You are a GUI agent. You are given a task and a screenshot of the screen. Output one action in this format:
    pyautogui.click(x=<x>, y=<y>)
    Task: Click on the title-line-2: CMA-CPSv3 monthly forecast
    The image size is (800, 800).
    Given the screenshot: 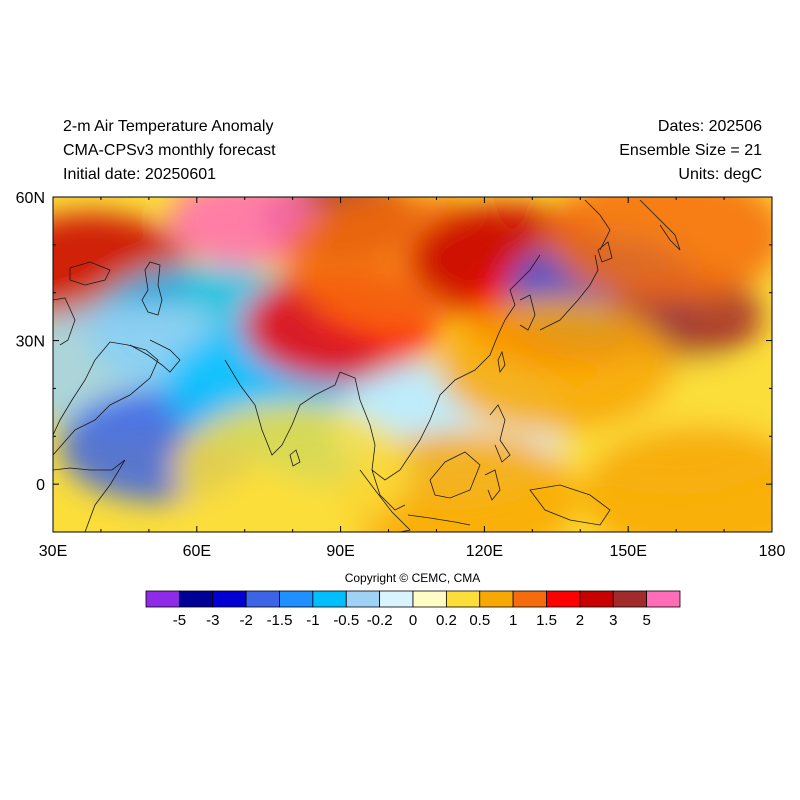 What is the action you would take?
    pyautogui.click(x=169, y=150)
    